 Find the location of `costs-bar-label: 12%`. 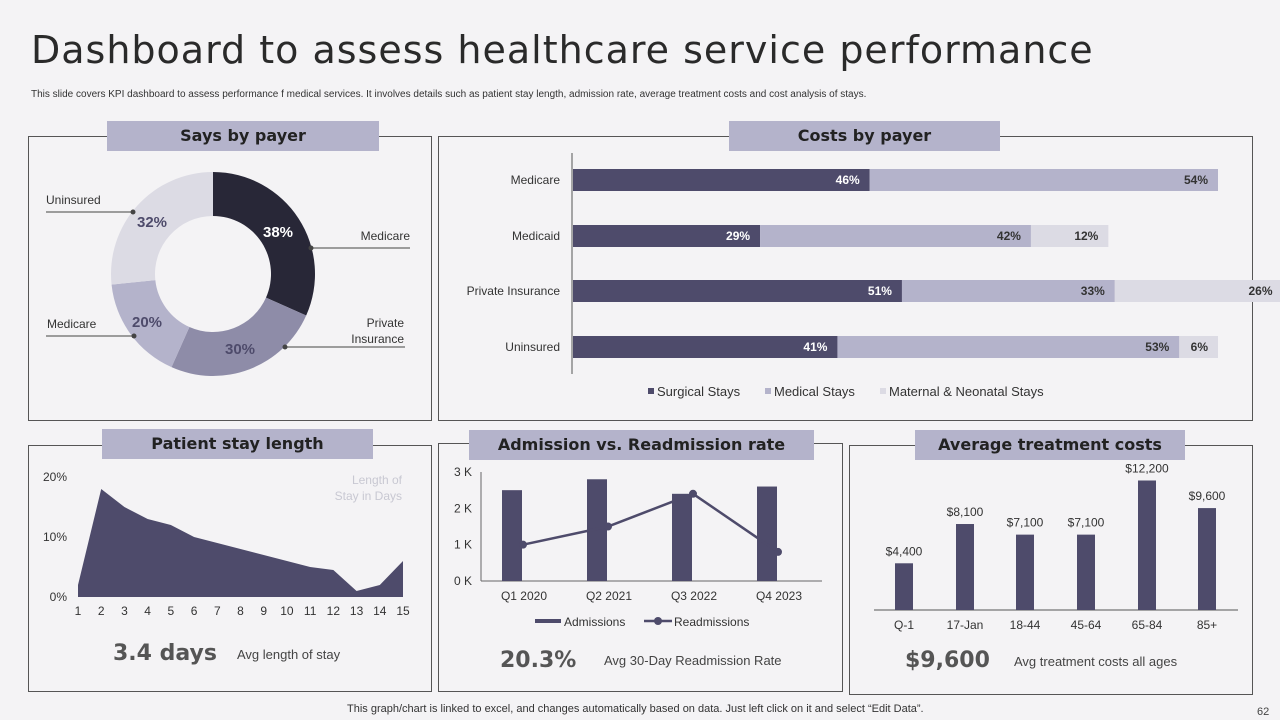

costs-bar-label: 12% is located at coordinates (1086, 236).